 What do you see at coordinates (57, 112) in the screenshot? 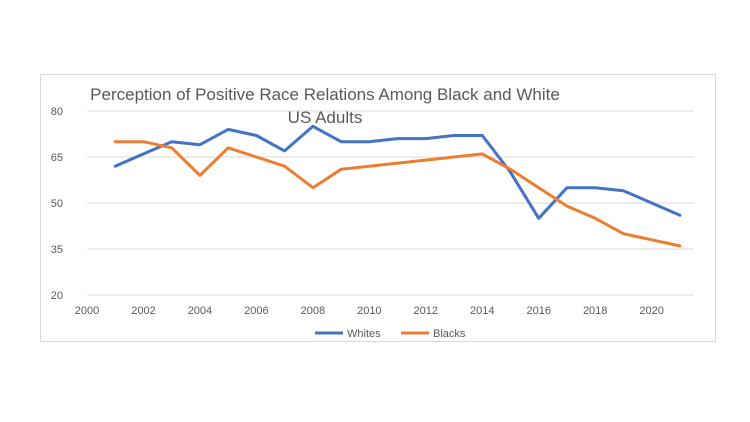
I see `y-tick-label: 80` at bounding box center [57, 112].